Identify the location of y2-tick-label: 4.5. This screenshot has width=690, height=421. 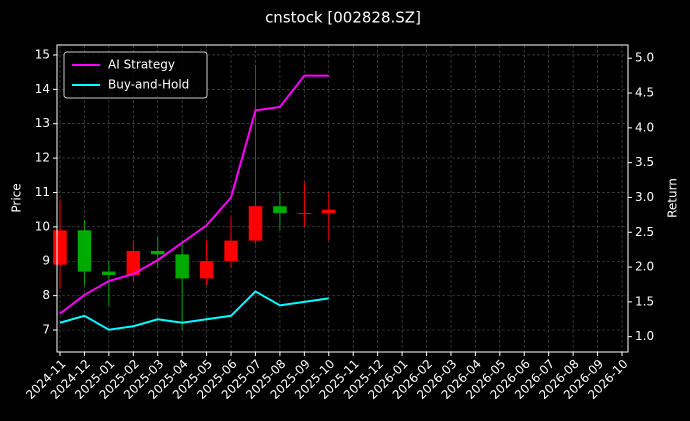
(644, 93).